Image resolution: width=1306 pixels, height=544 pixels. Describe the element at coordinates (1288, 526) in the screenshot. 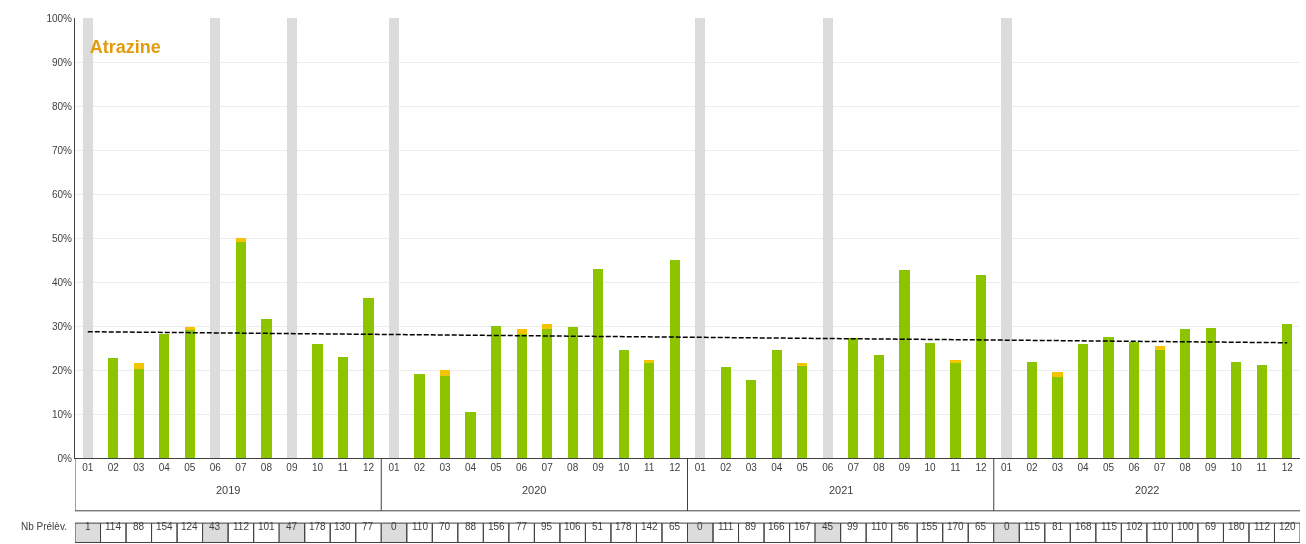

I see `text: 120` at that location.